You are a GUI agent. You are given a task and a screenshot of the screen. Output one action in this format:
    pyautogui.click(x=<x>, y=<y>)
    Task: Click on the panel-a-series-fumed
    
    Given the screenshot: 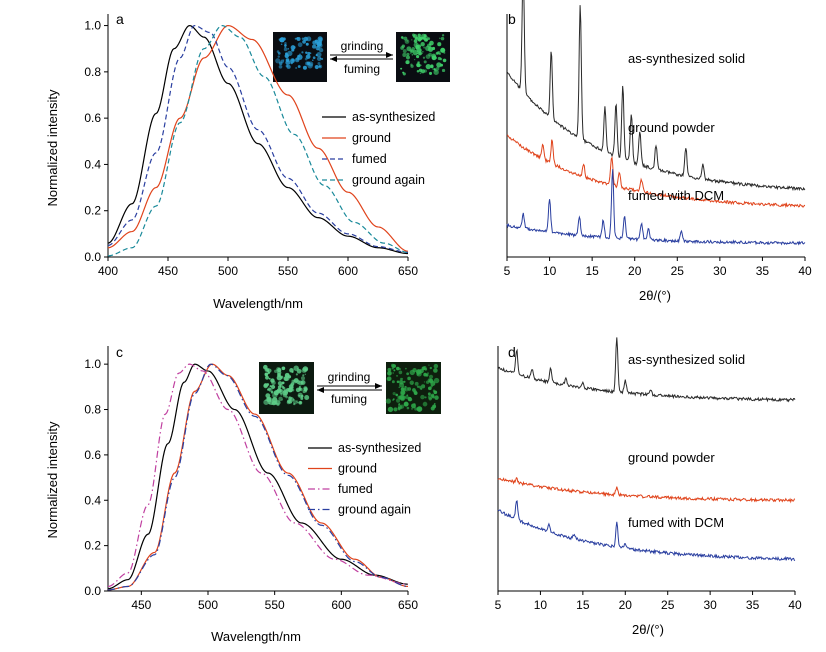 What is the action you would take?
    pyautogui.click(x=258, y=138)
    